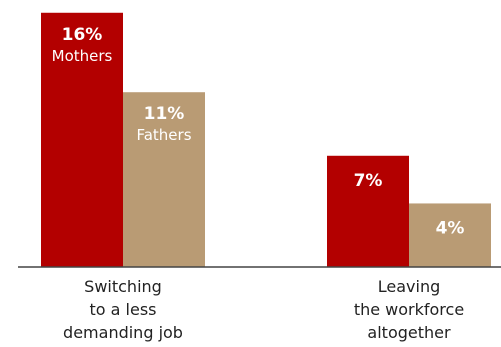  Describe the element at coordinates (82, 35) in the screenshot. I see `data-label-mothers-1: 16%` at that location.